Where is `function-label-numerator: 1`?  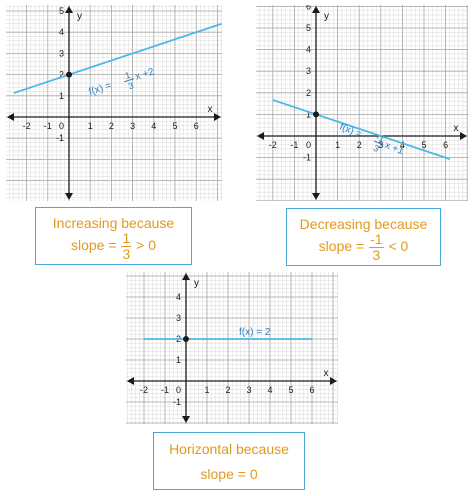 function-label-numerator: 1 is located at coordinates (128, 75).